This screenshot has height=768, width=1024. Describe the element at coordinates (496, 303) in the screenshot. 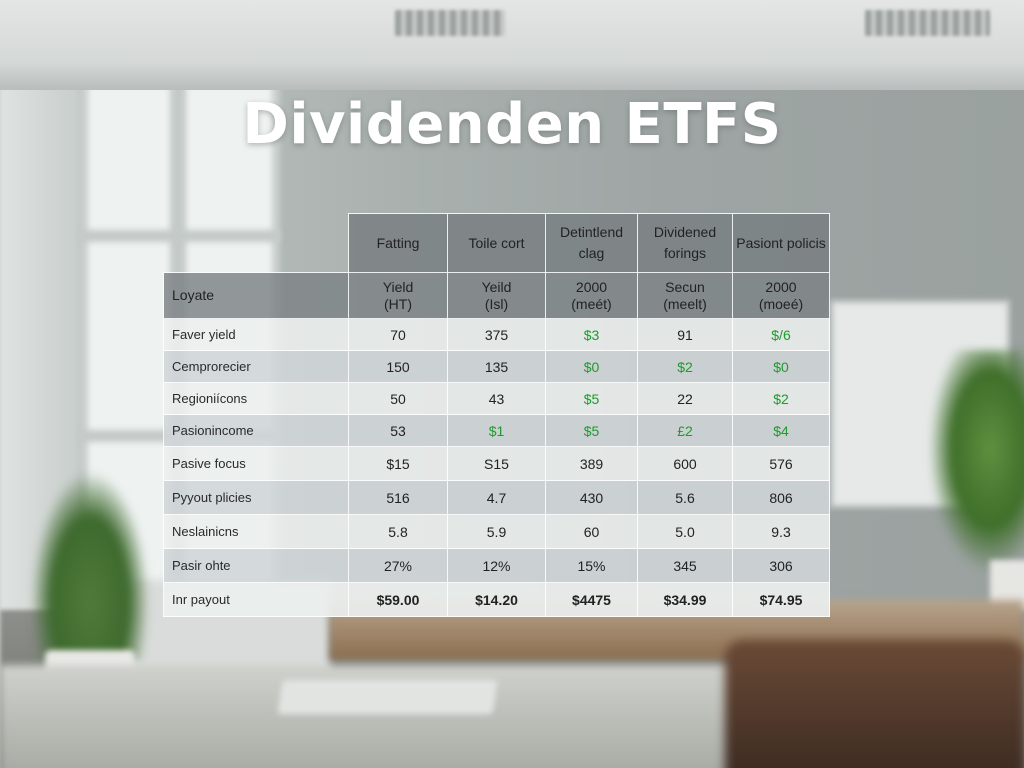

I see `subheader-line: (Isl)` at that location.